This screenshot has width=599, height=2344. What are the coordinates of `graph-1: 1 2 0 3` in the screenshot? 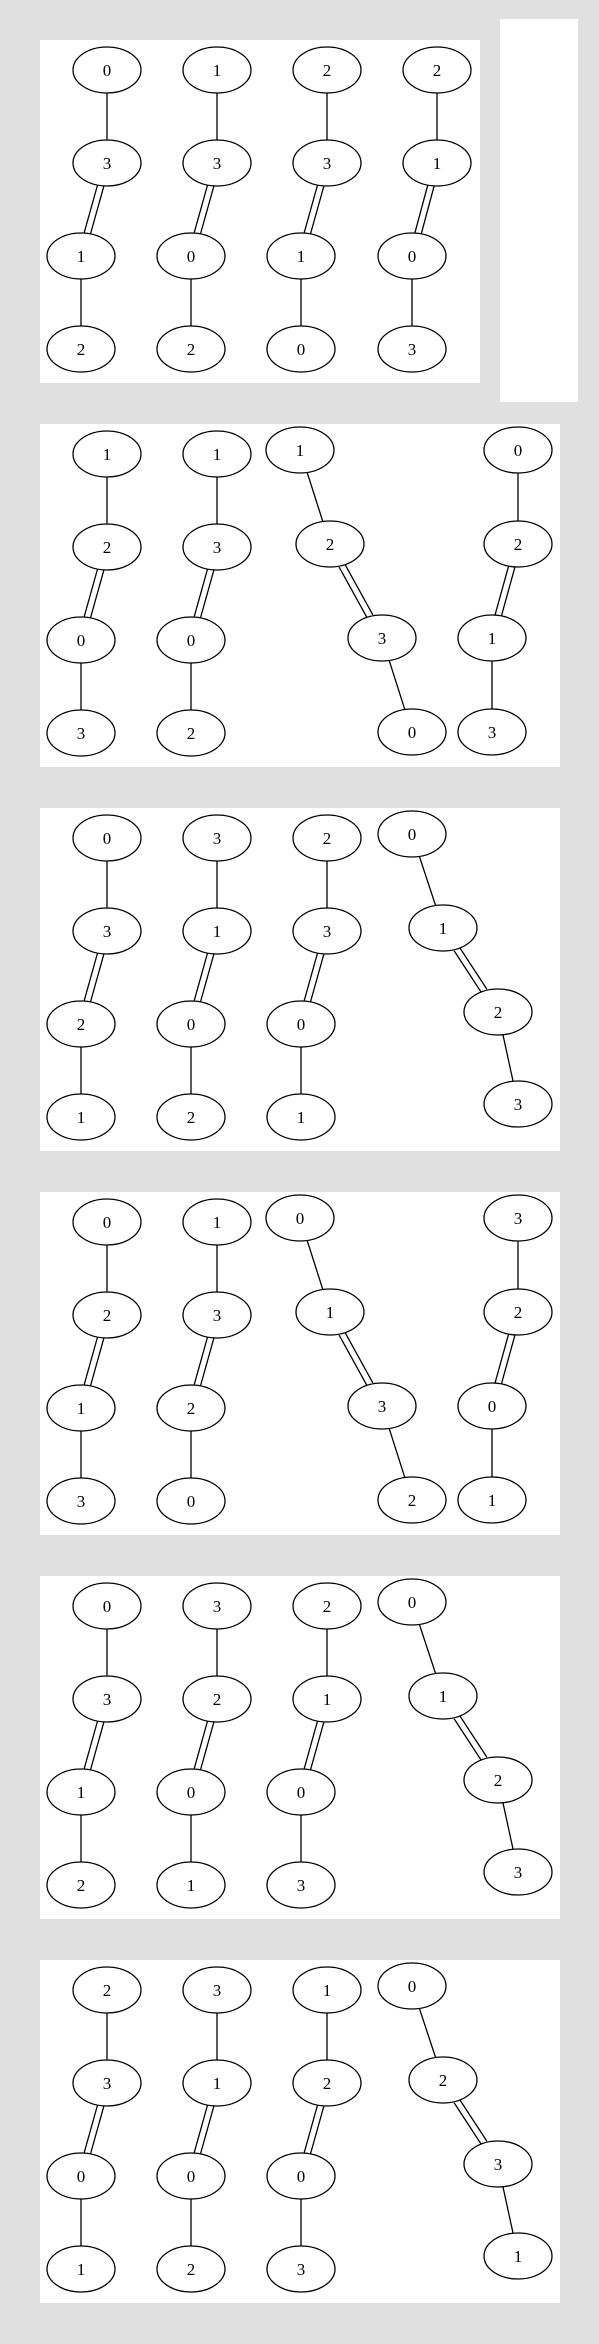 It's located at (94, 593).